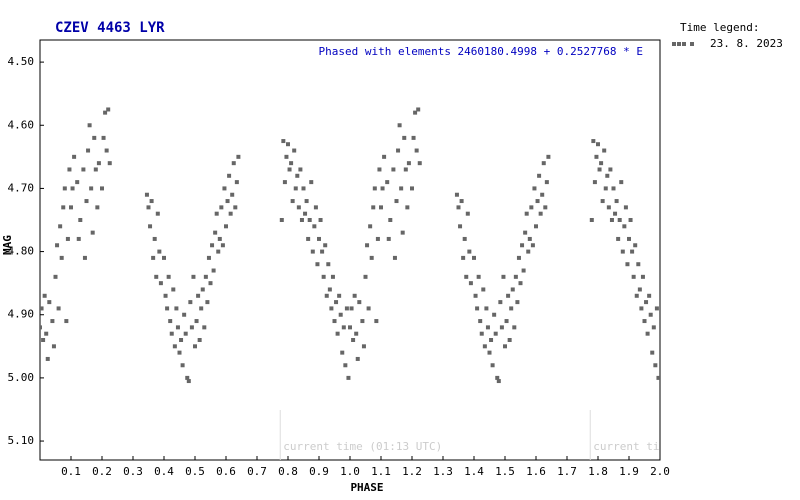 The height and width of the screenshot is (500, 800). What do you see at coordinates (21, 377) in the screenshot?
I see `y-tick-label: 5.00` at bounding box center [21, 377].